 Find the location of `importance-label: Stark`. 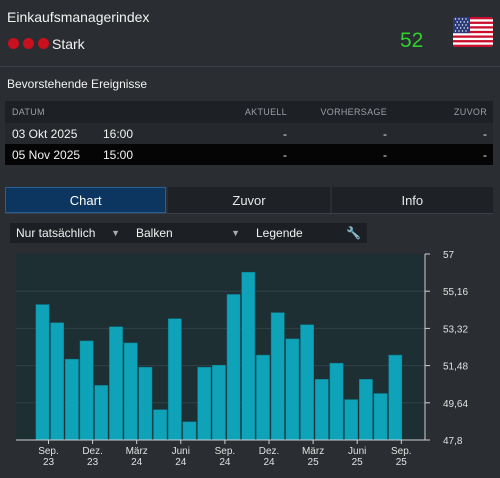

importance-label: Stark is located at coordinates (68, 44).